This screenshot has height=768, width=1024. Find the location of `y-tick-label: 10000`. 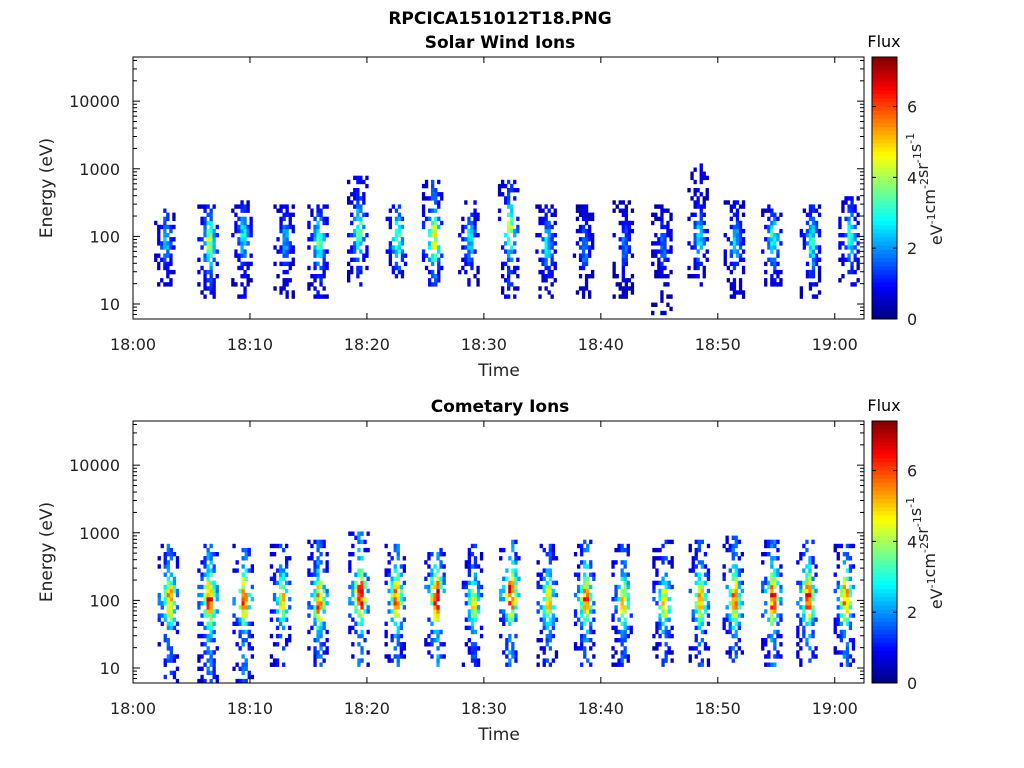

y-tick-label: 10000 is located at coordinates (94, 465).